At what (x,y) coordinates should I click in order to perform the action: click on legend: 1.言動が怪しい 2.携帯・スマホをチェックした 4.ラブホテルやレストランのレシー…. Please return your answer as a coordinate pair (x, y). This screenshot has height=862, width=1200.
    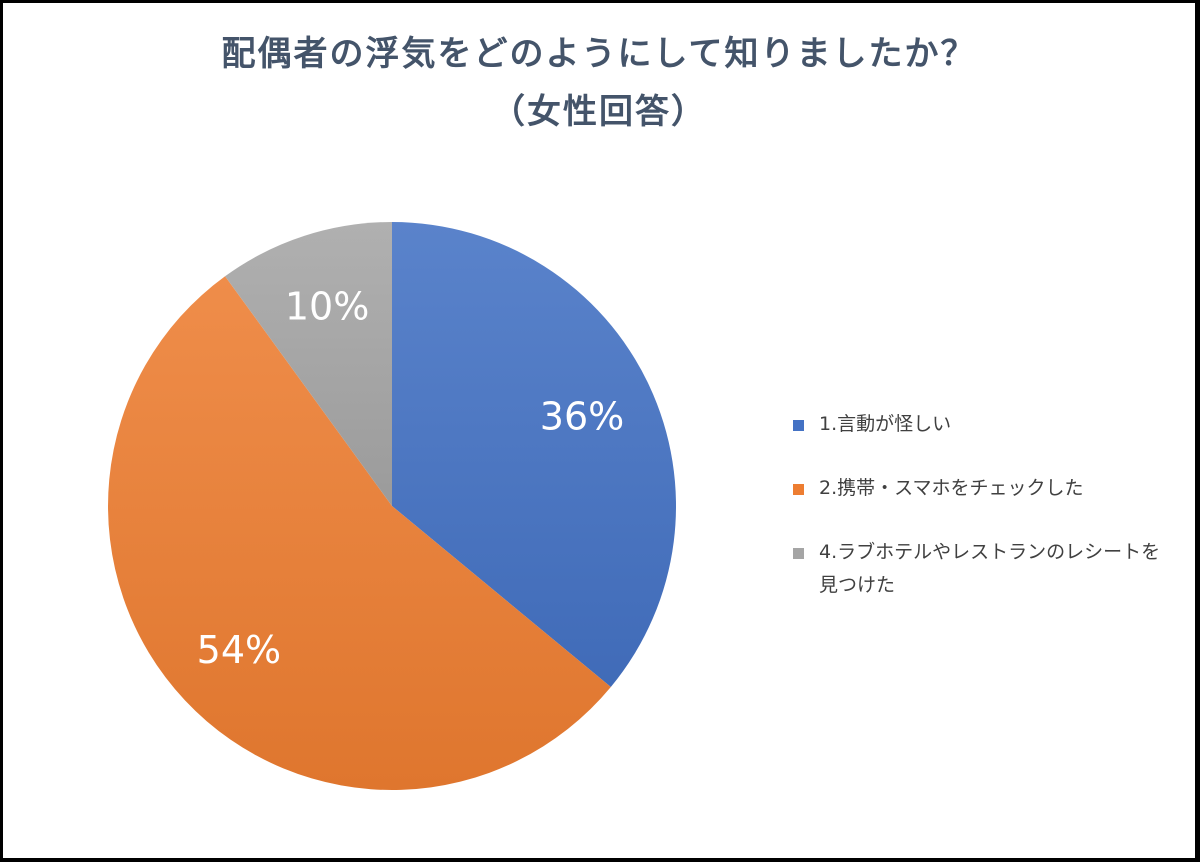
    Looking at the image, I should click on (985, 505).